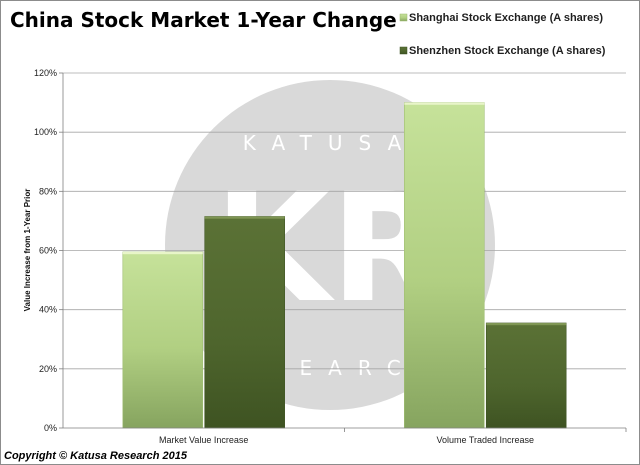 This screenshot has width=640, height=465. Describe the element at coordinates (403, 17) in the screenshot. I see `legend-swatch-shanghai` at that location.